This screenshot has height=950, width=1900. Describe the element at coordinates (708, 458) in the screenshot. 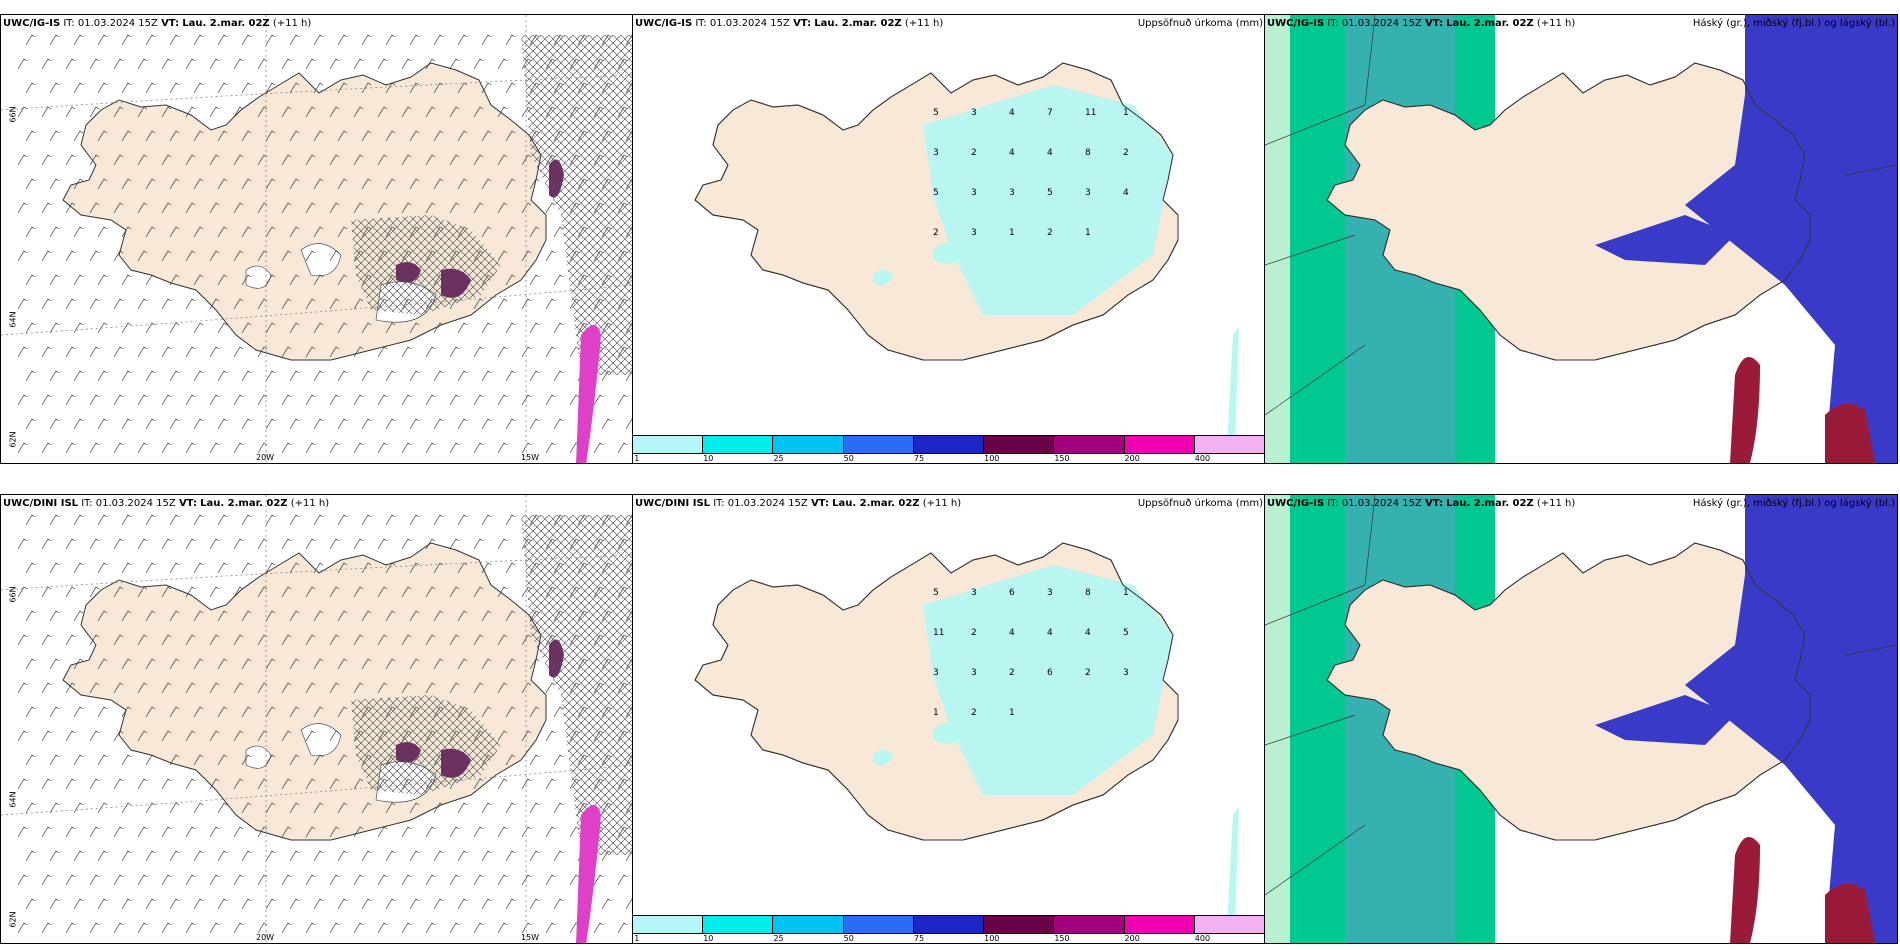

I see `colorbar-tick: 10` at that location.